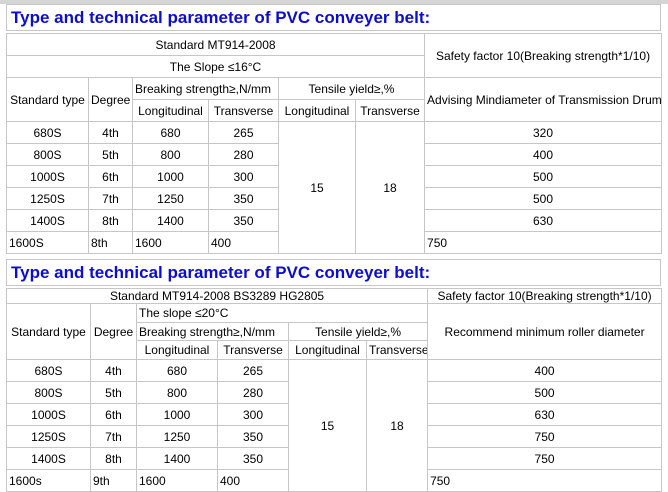 This screenshot has height=492, width=668. I want to click on table-row: 800S 5th 800 280 400, so click(334, 154).